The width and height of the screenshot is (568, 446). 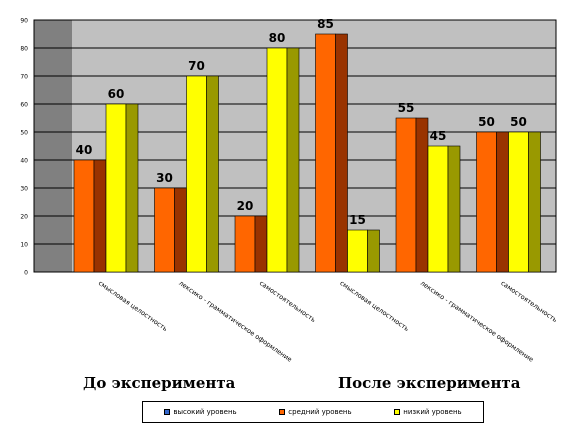 What do you see at coordinates (167, 412) in the screenshot?
I see `legend-swatch-high` at bounding box center [167, 412].